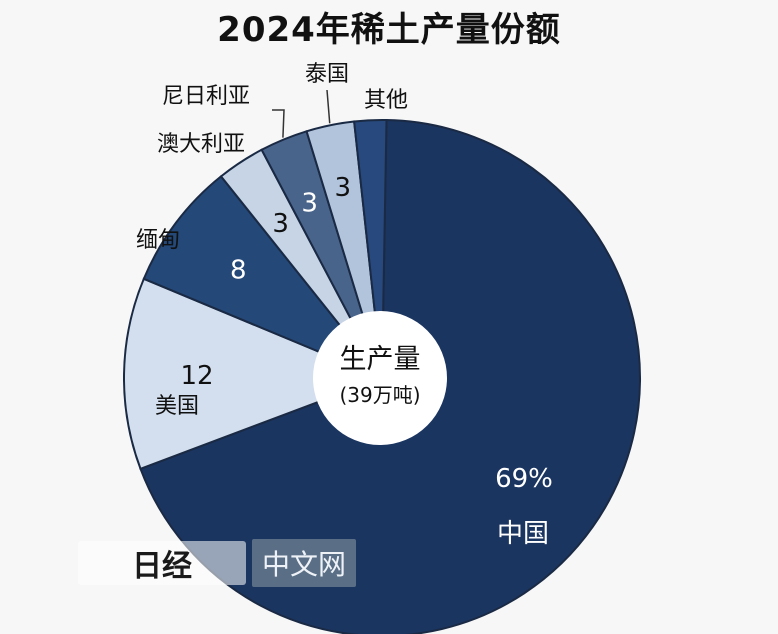  Describe the element at coordinates (206, 96) in the screenshot. I see `slice-name-label: 尼日利亚` at that location.